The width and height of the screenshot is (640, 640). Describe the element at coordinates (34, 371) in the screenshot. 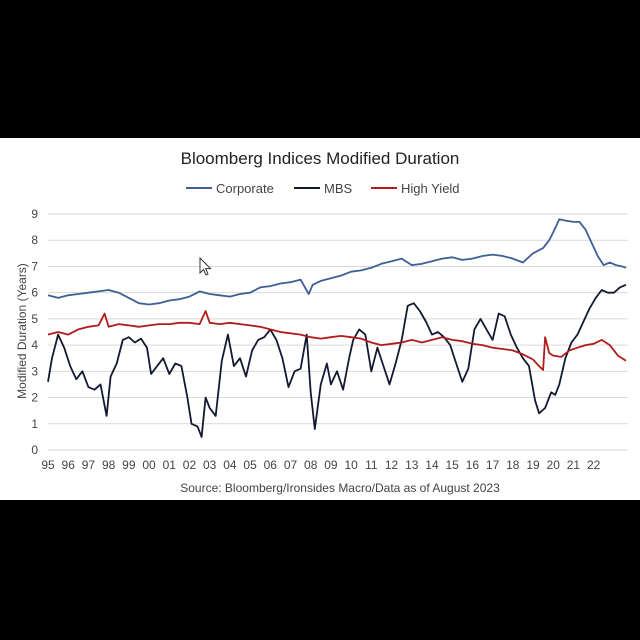

I see `y-tick-label: 3` at that location.